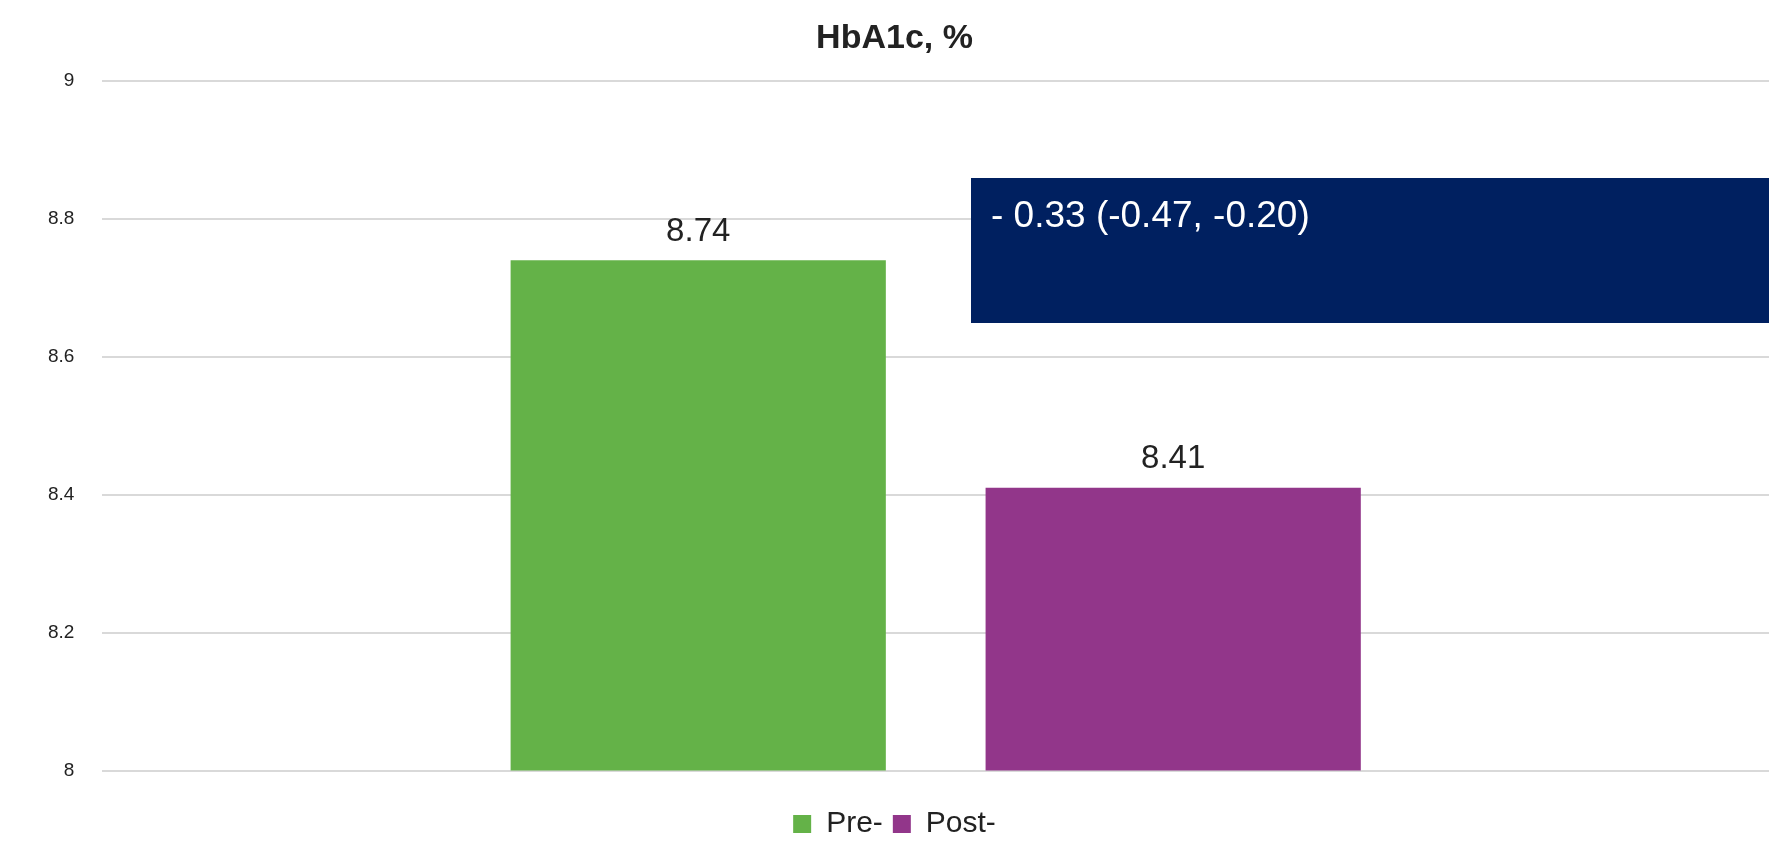  I want to click on y-tick-label: 8.6, so click(61, 355).